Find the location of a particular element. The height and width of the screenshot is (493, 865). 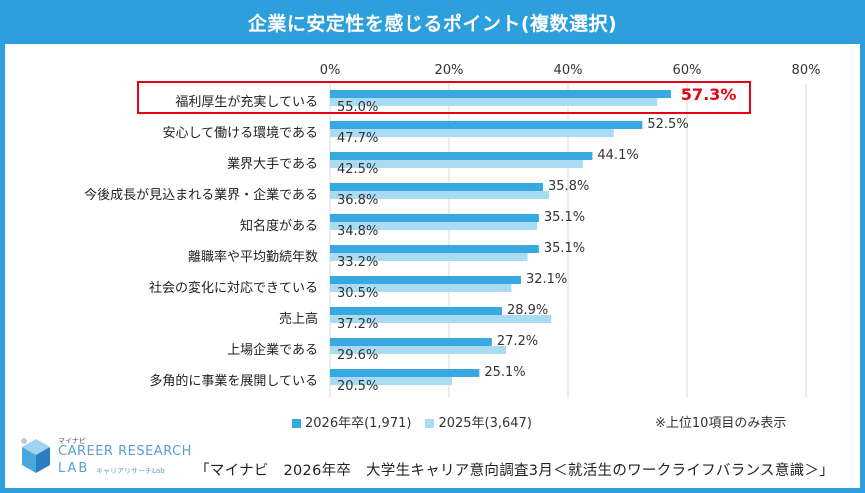

legend-item-2025: 2025年(3,647) is located at coordinates (478, 421).